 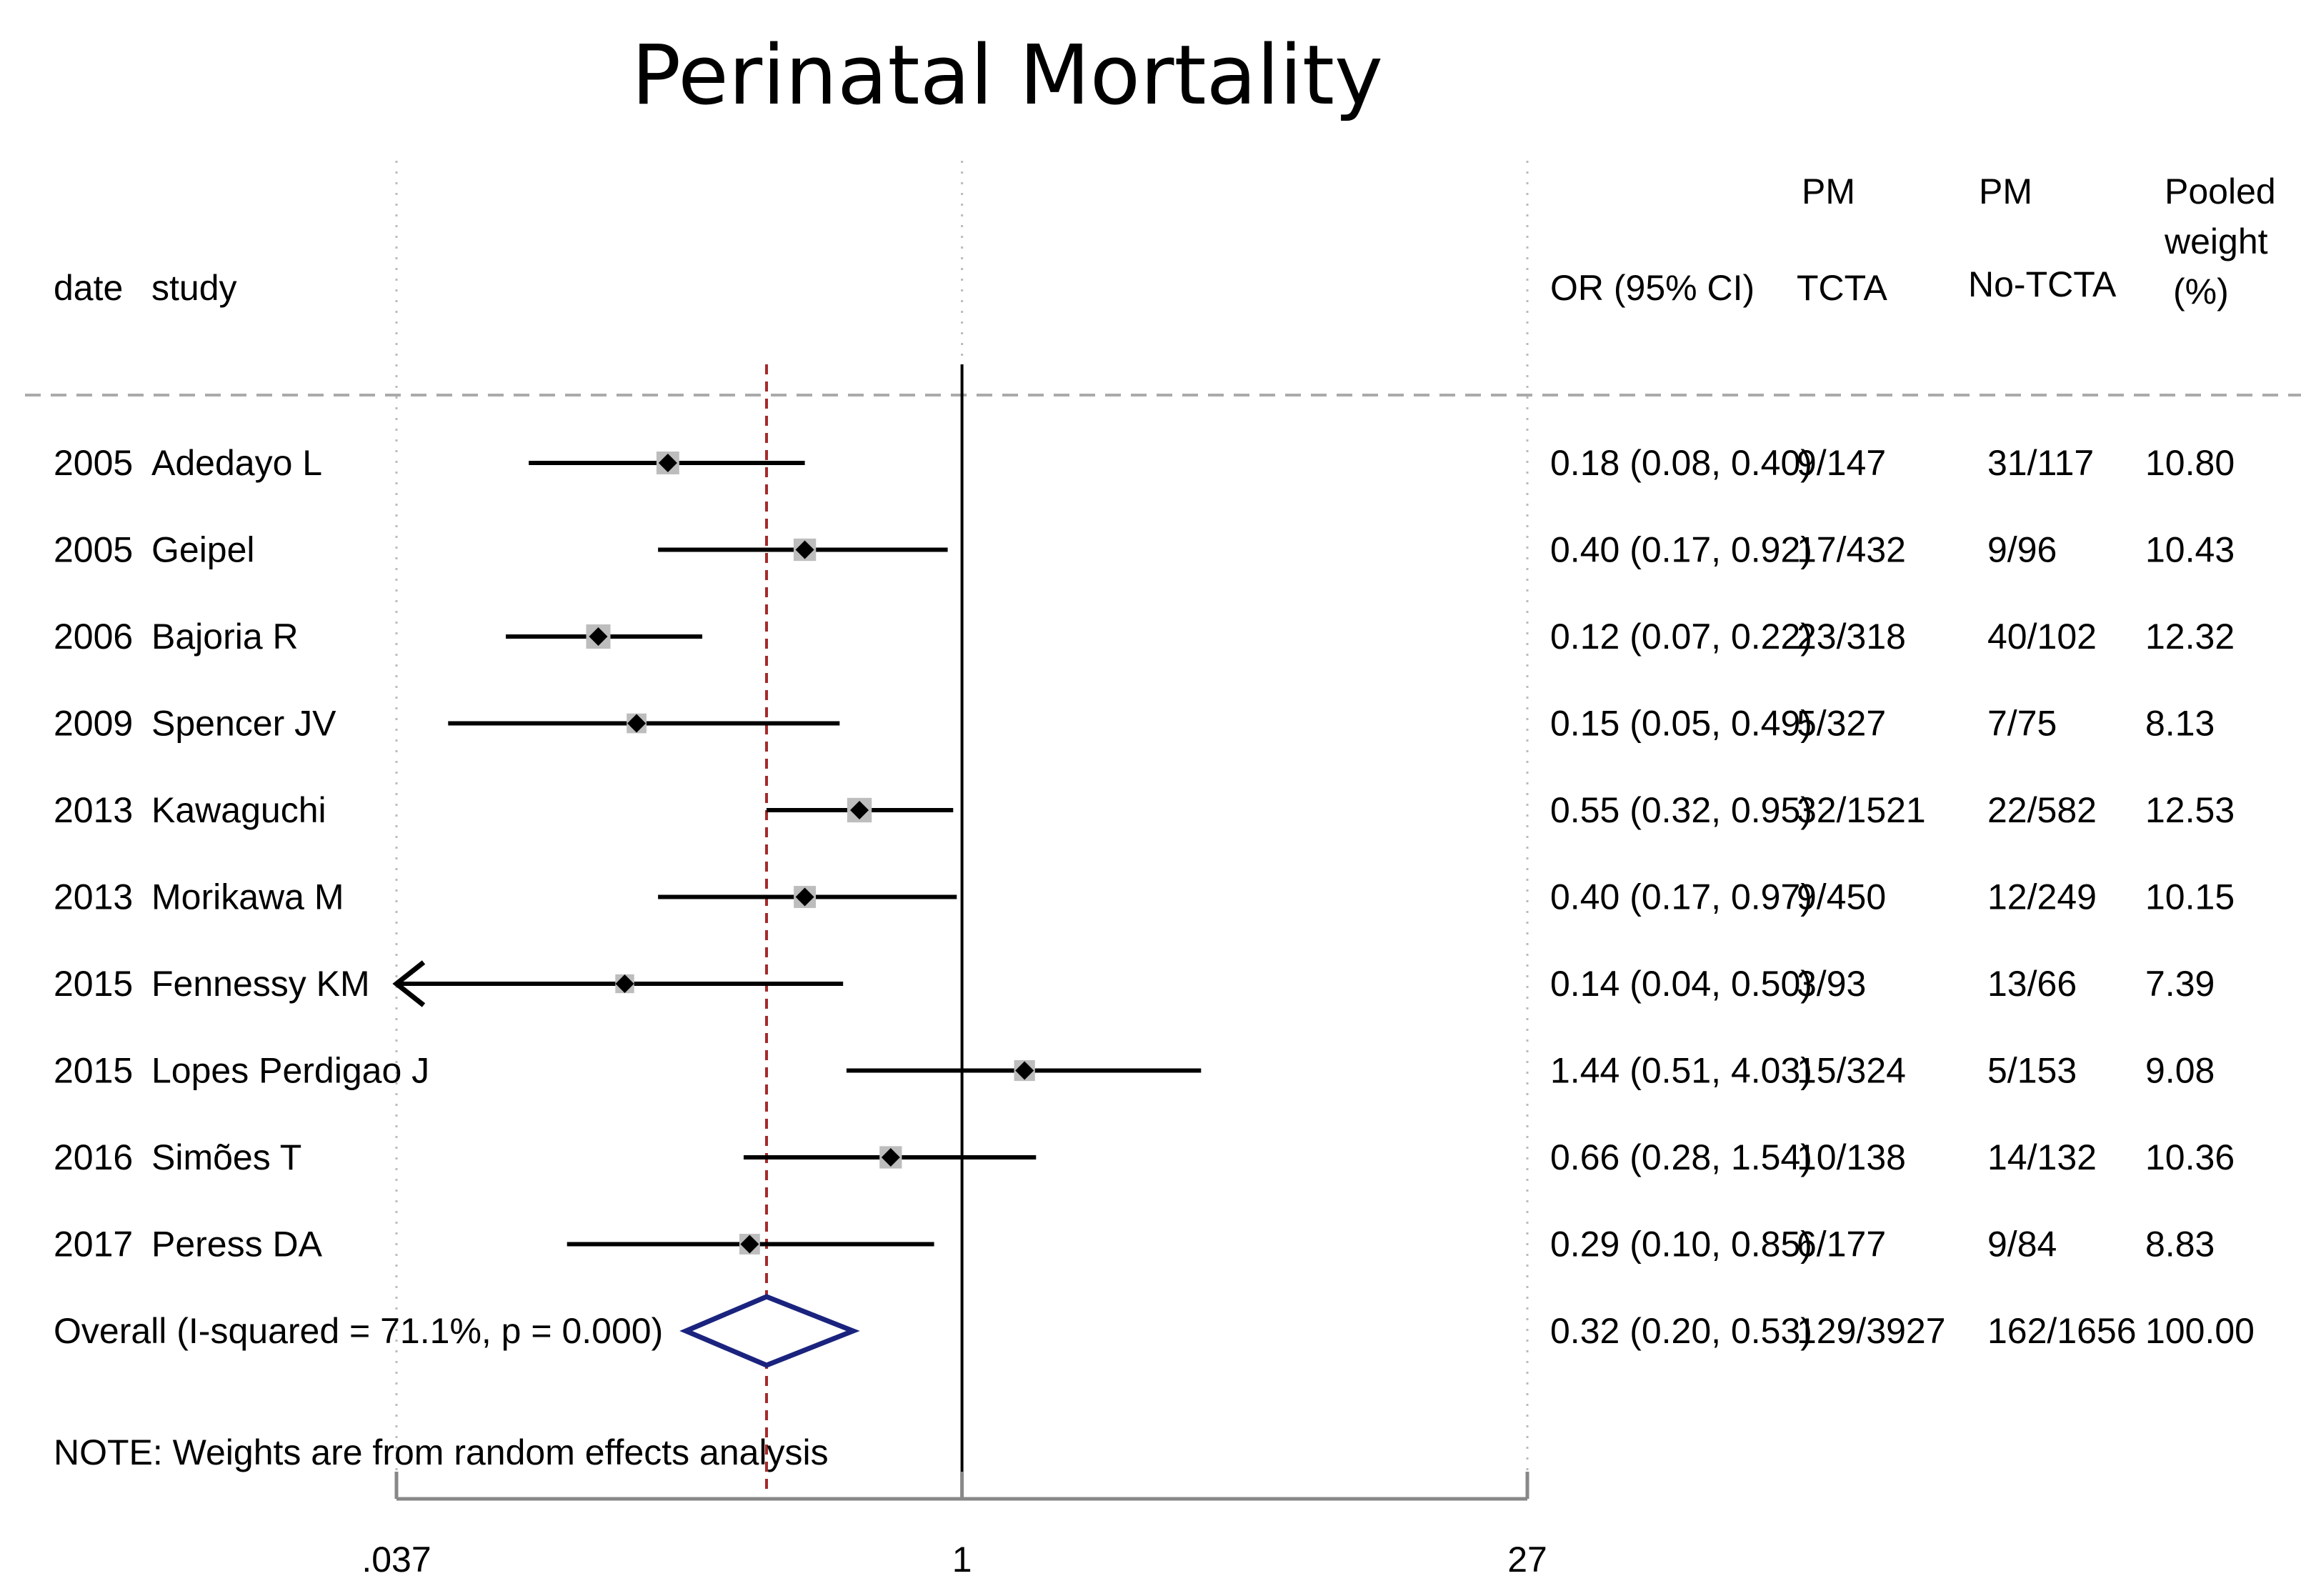 I want to click on header-pm-tcta-line2: TCTA, so click(x=1842, y=288).